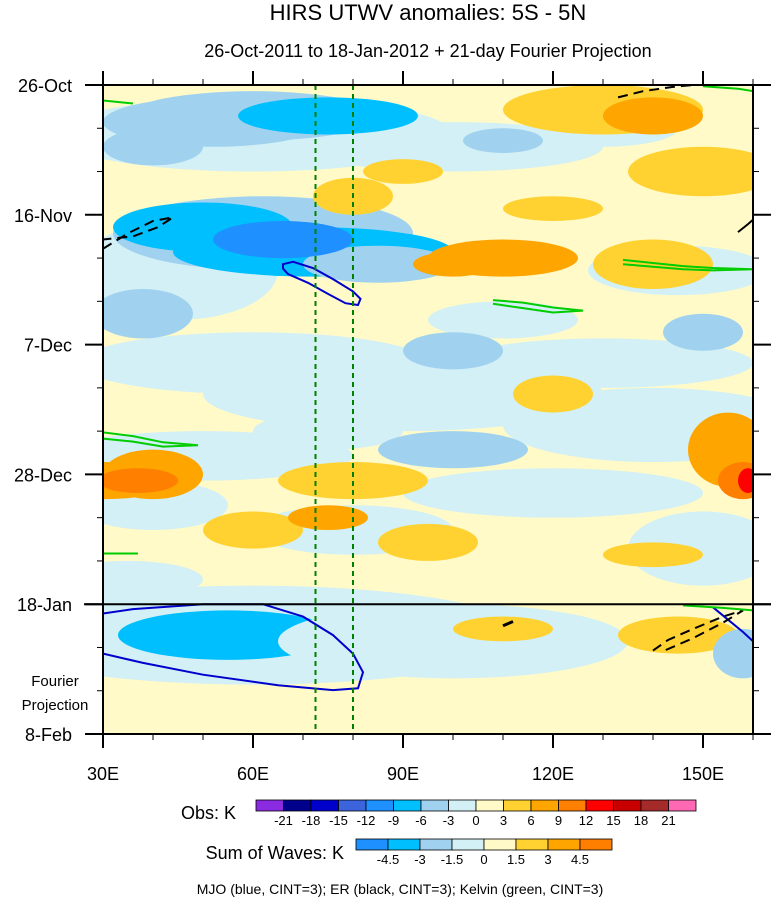 Image resolution: width=771 pixels, height=899 pixels. Describe the element at coordinates (452, 859) in the screenshot. I see `waves-colorbar-level-label: -1.5` at that location.